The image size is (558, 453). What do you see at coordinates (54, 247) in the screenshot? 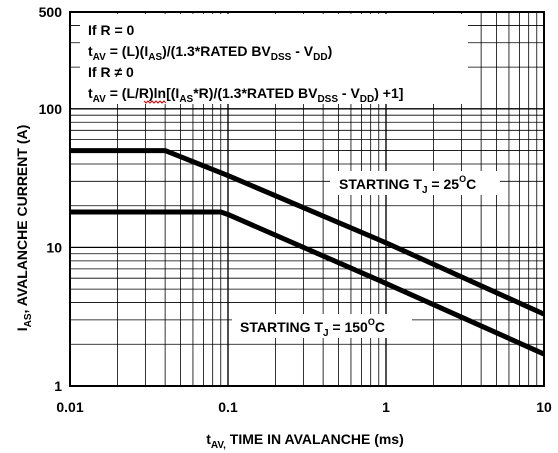
I see `y-tick-label: 10` at bounding box center [54, 247].